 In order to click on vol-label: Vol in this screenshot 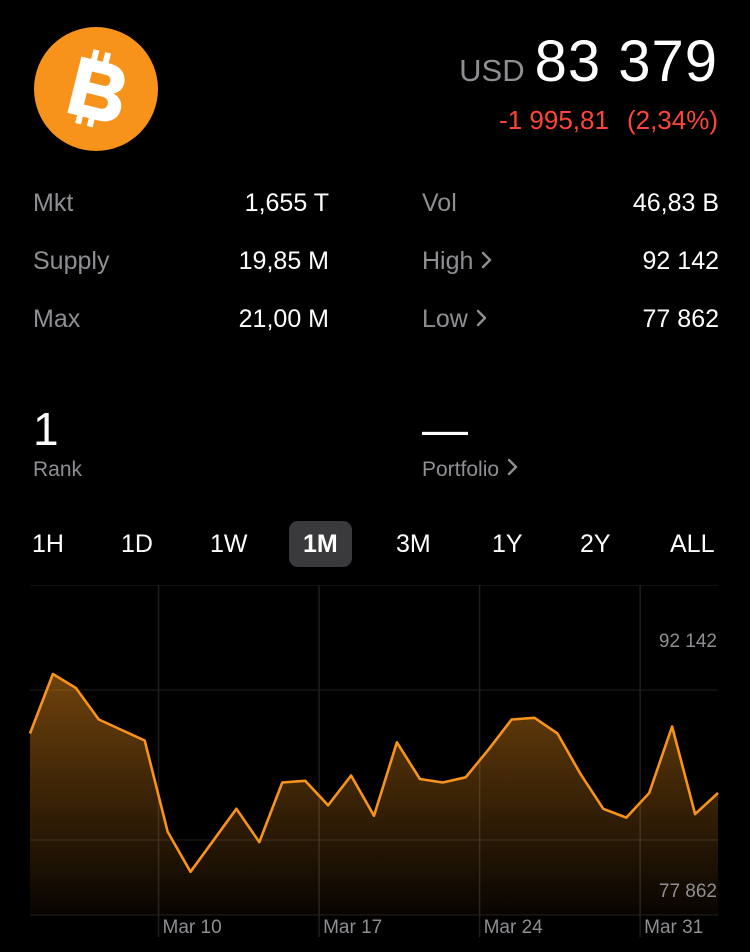, I will do `click(439, 203)`.